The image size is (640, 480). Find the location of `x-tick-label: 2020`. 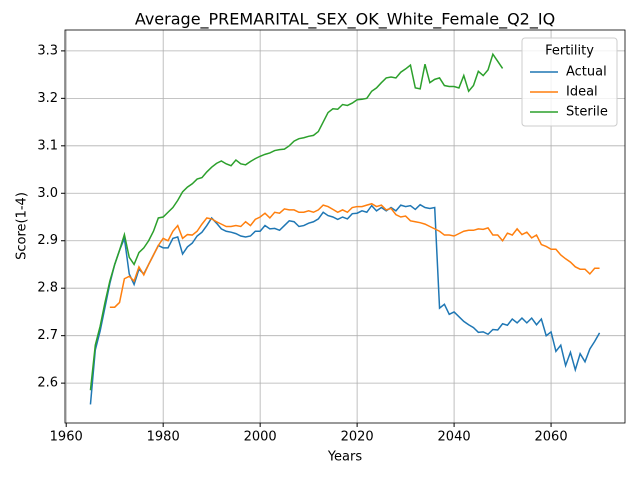

x-tick-label: 2020 is located at coordinates (357, 437).